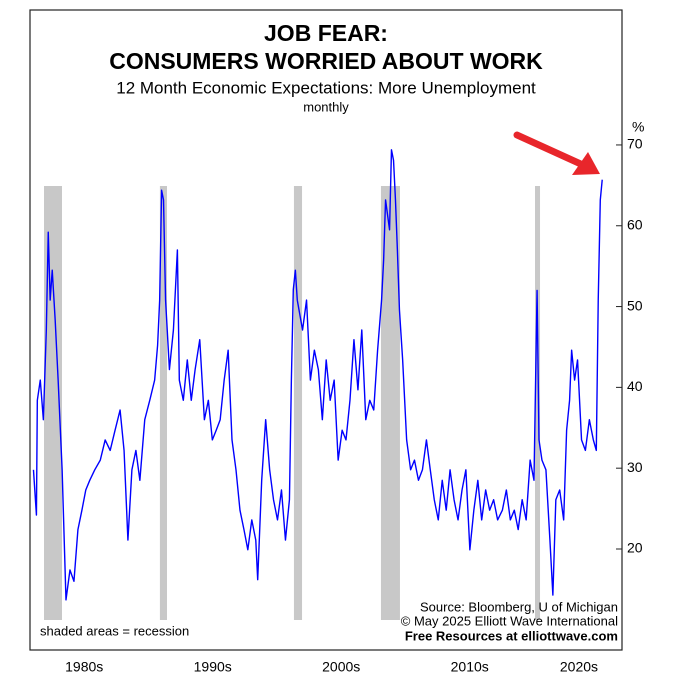 This screenshot has width=680, height=680. What do you see at coordinates (635, 305) in the screenshot?
I see `y-tick-label: 50` at bounding box center [635, 305].